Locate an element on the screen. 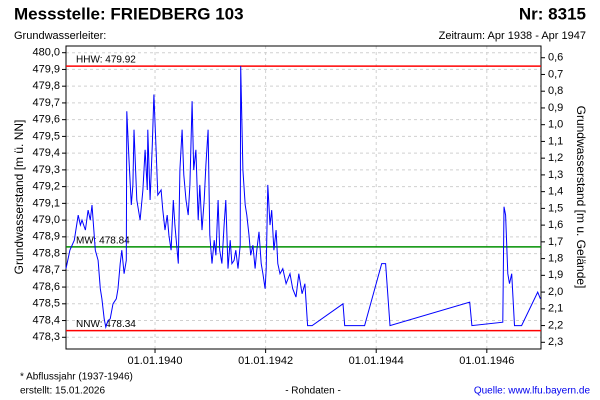 This screenshot has height=400, width=600. y-tick-label: 479,3 is located at coordinates (46, 170).